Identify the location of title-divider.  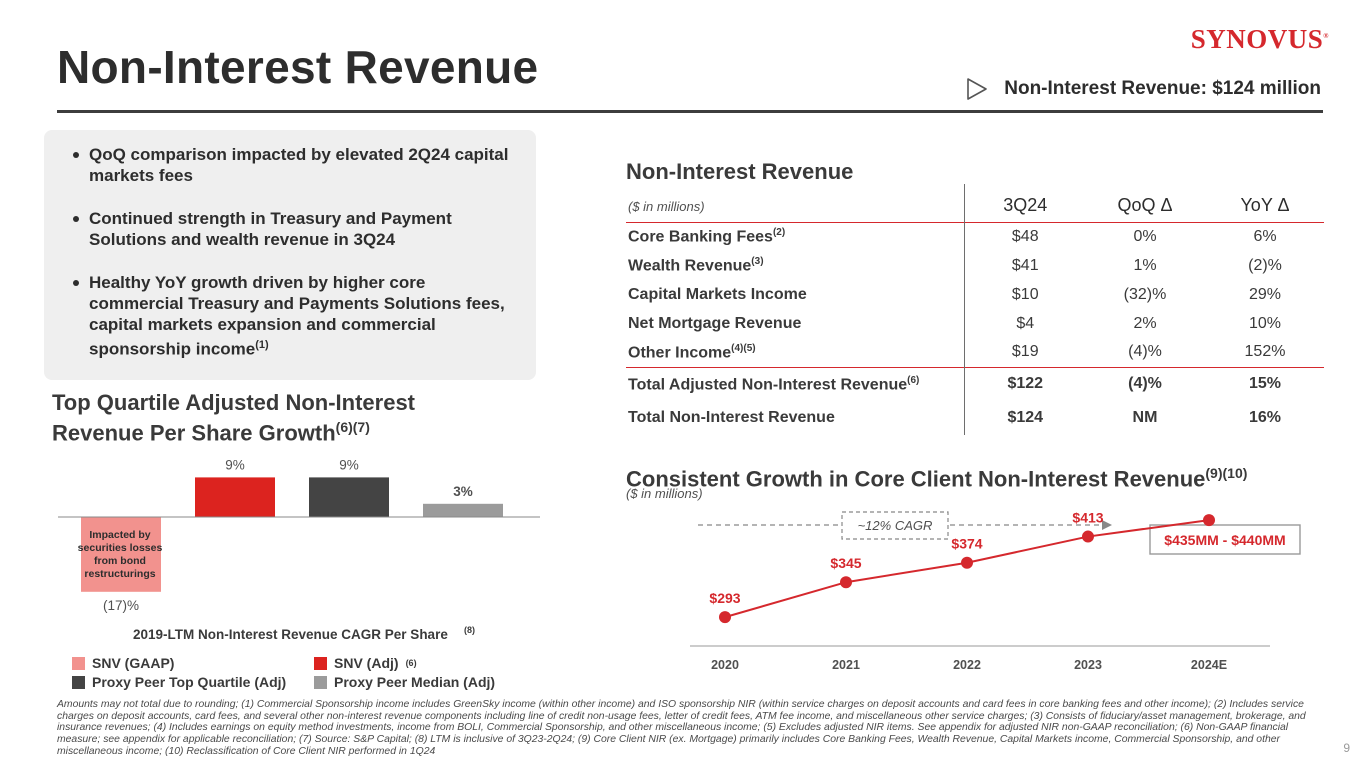
(690, 111).